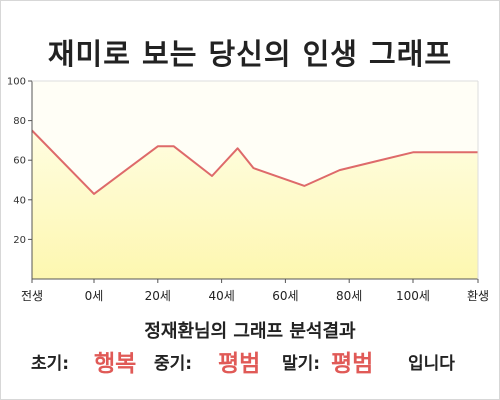  Describe the element at coordinates (413, 296) in the screenshot. I see `x-tick-label: 100세` at that location.